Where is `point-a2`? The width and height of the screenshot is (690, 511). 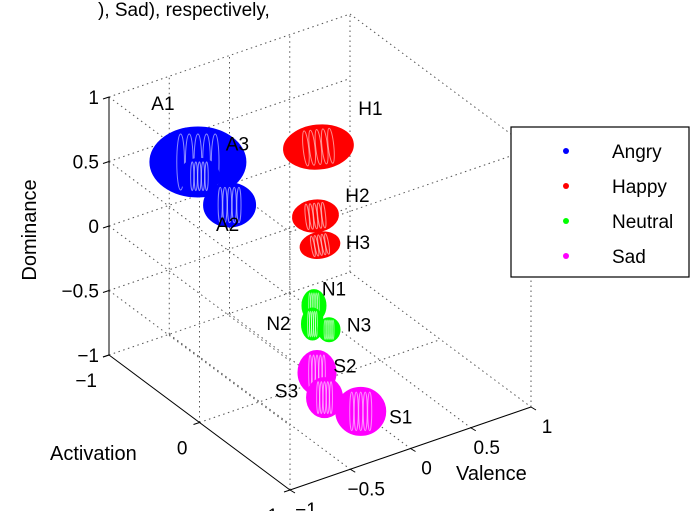 point-a2 is located at coordinates (230, 205).